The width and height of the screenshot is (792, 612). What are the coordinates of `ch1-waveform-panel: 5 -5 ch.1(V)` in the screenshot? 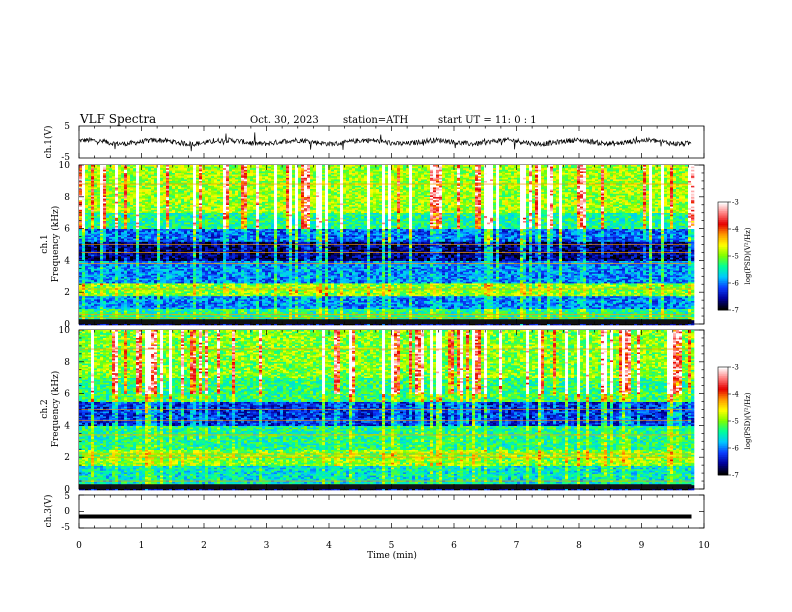 It's located at (373, 142).